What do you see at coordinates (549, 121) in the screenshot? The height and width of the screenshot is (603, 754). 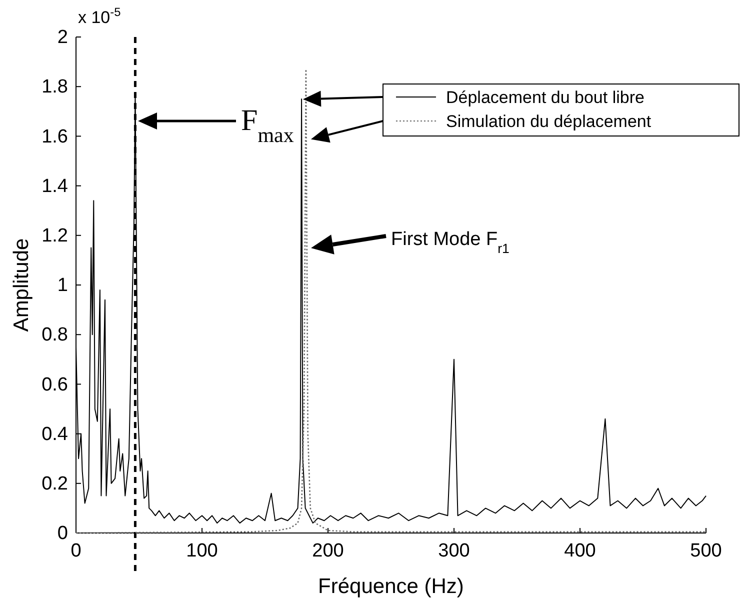 I see `legend-label: Simulation du déplacement` at bounding box center [549, 121].